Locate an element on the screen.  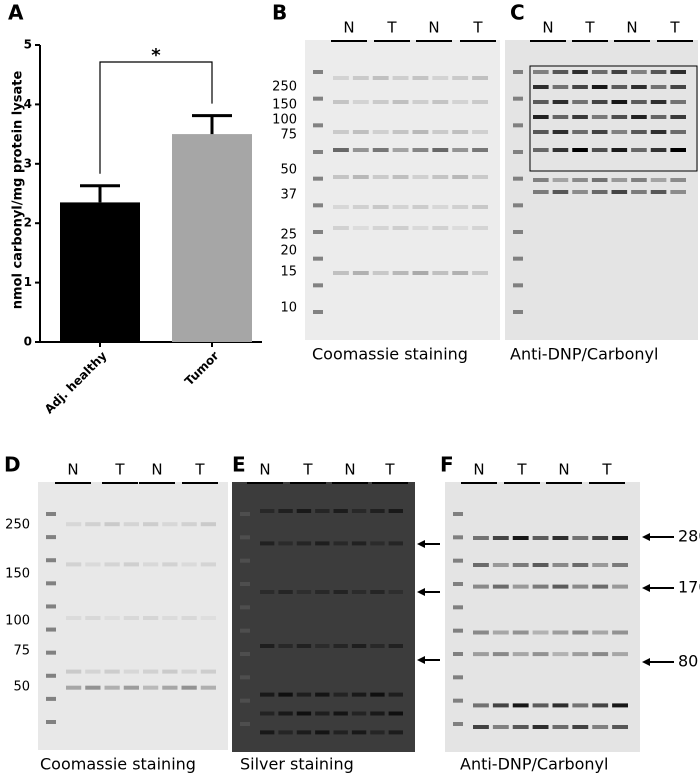
y-axis-label: nmol carbonyl/mg protein lysate is located at coordinates (18, 190).